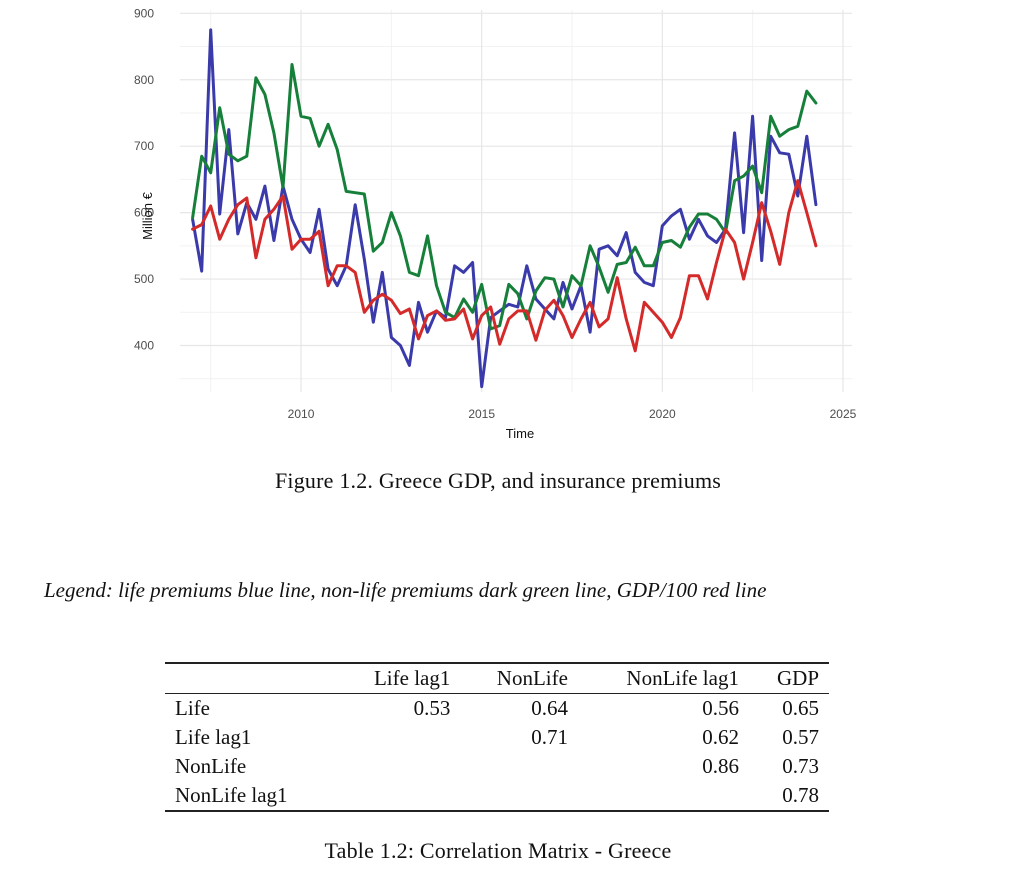 This screenshot has width=1024, height=880. Describe the element at coordinates (144, 13) in the screenshot. I see `y-tick-label: 900` at that location.